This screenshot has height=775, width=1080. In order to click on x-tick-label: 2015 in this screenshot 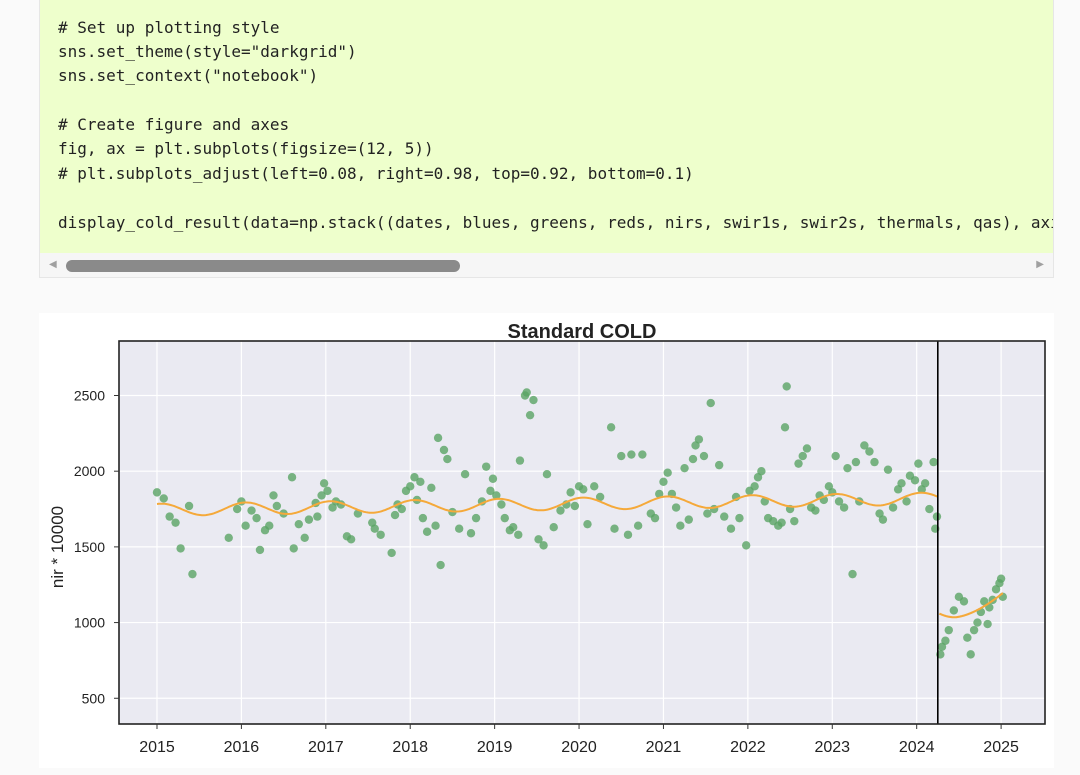, I will do `click(157, 747)`.